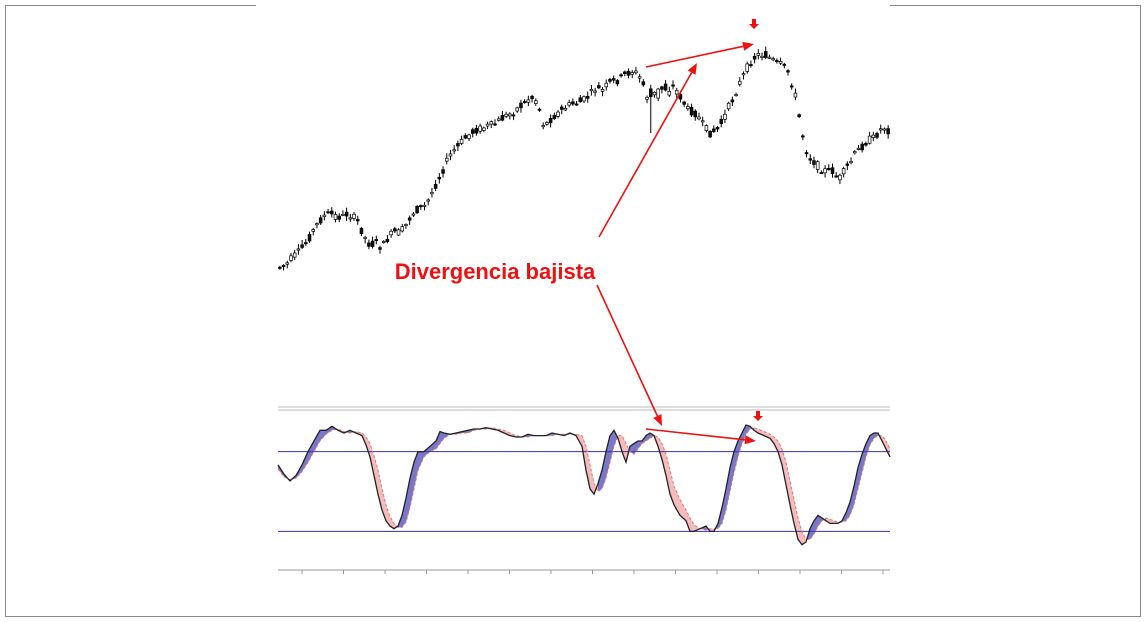  What do you see at coordinates (592, 572) in the screenshot?
I see `oscillator-x-ticks` at bounding box center [592, 572].